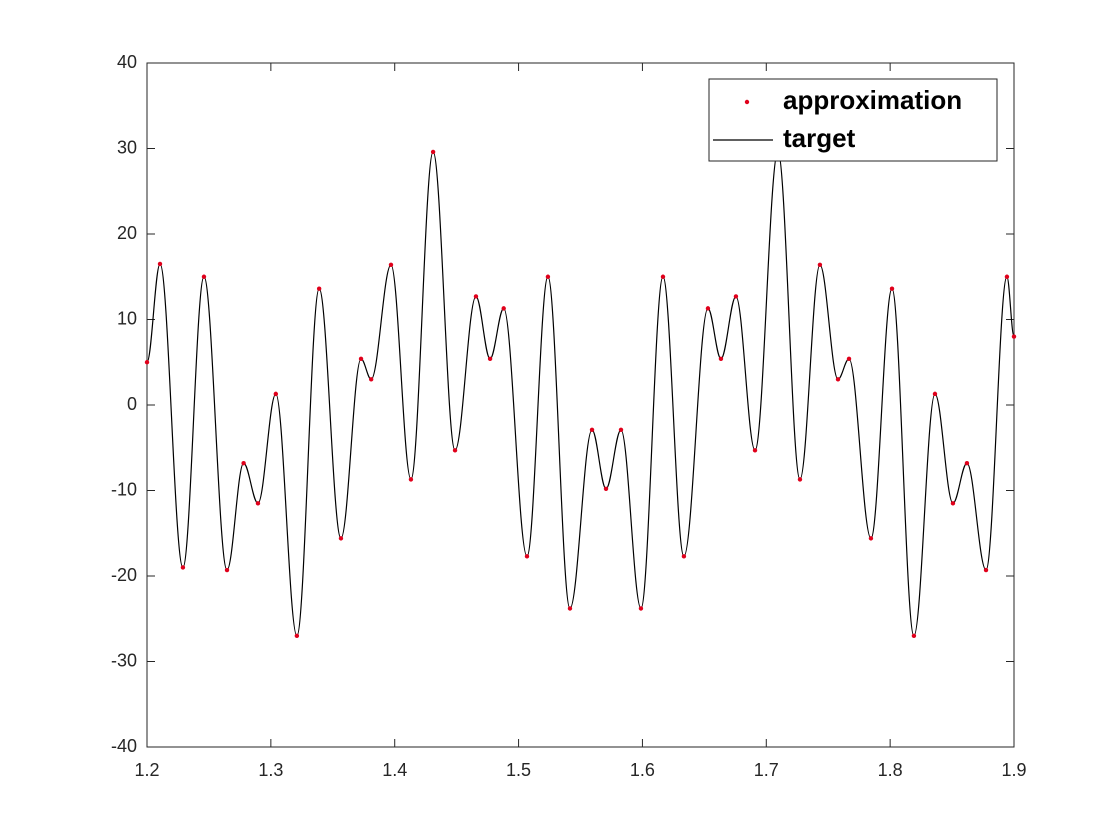 This screenshot has width=1120, height=840. I want to click on x-tick-label: 1.9, so click(1013, 770).